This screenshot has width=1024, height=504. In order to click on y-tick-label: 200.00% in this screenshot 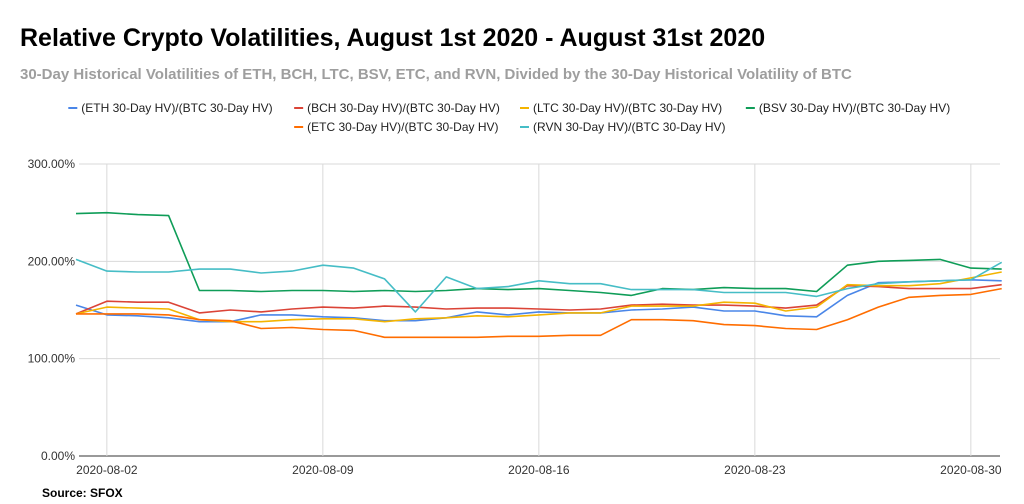, I will do `click(52, 261)`.